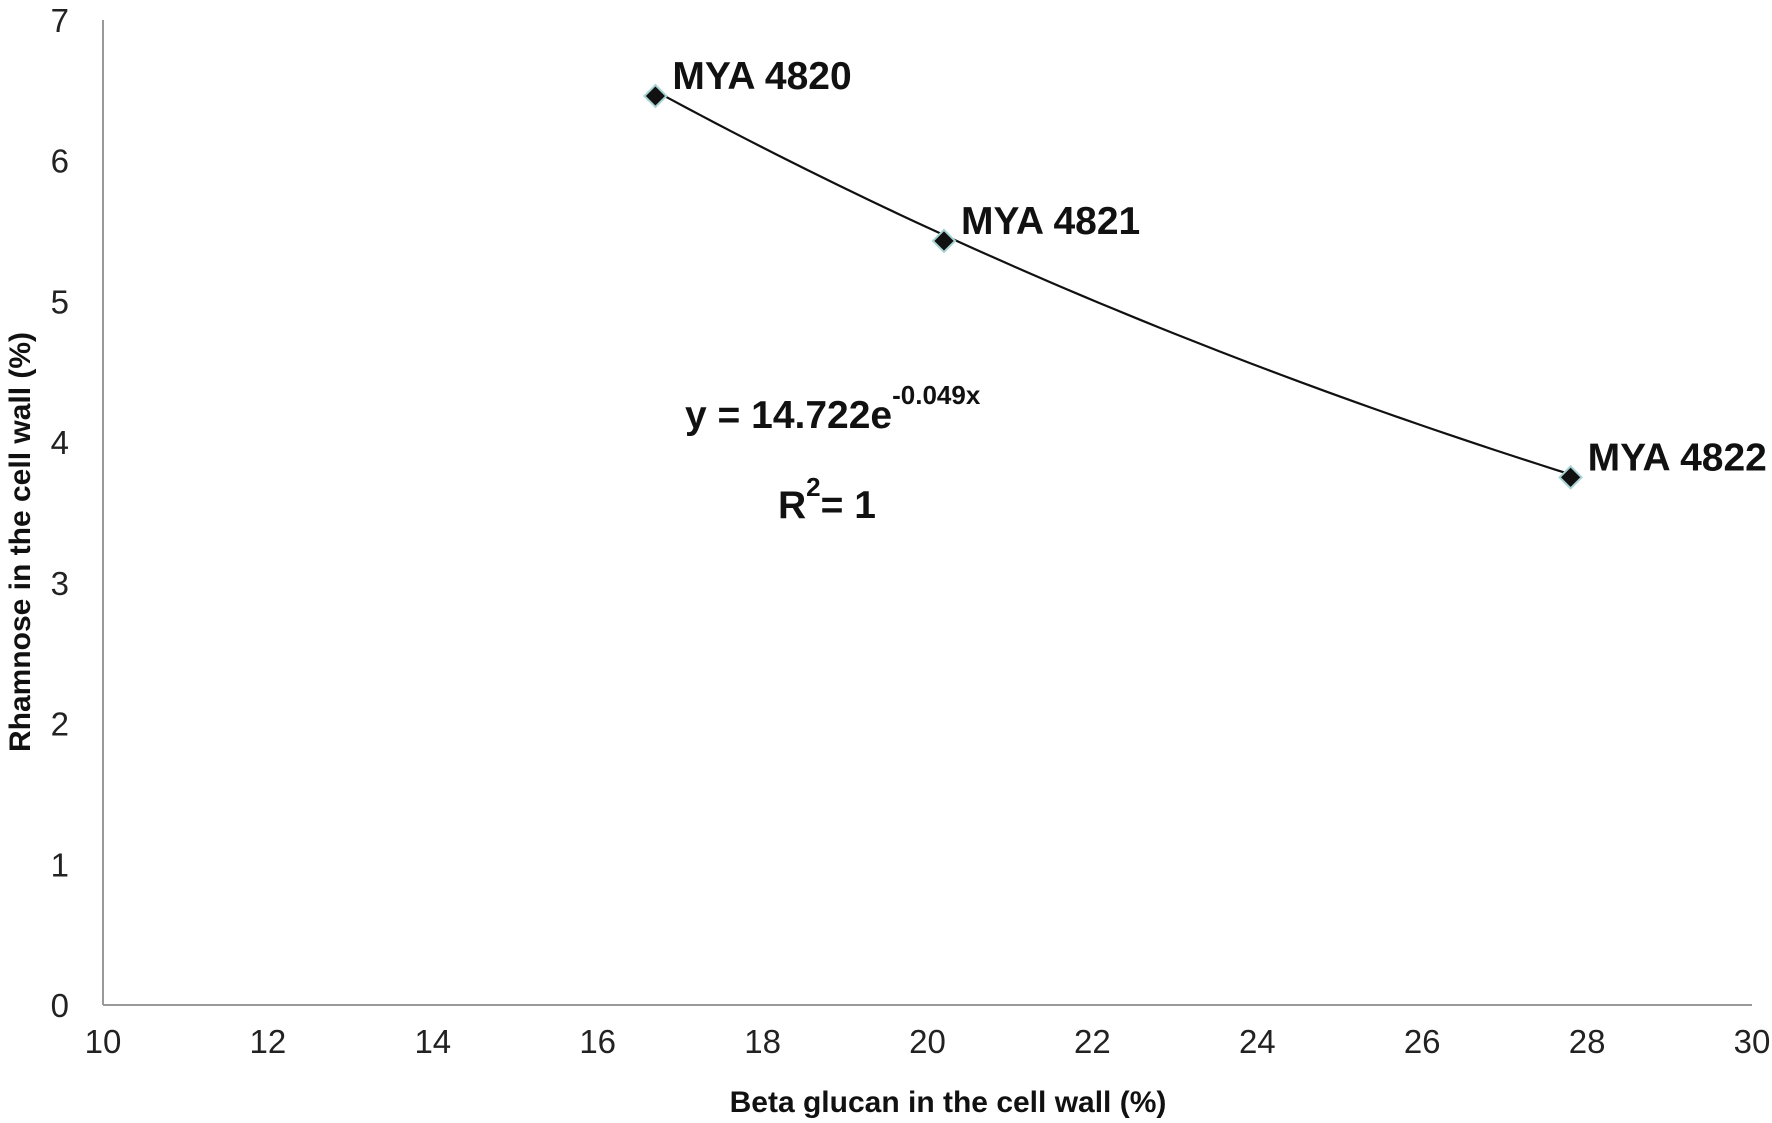 The image size is (1772, 1123). I want to click on x-tick-label: 24, so click(1257, 1041).